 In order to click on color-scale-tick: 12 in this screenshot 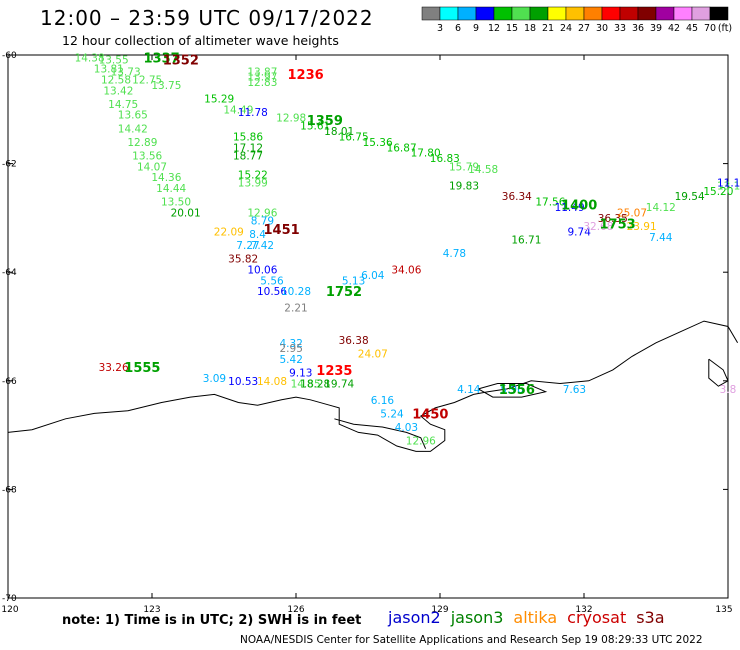, I will do `click(494, 28)`.